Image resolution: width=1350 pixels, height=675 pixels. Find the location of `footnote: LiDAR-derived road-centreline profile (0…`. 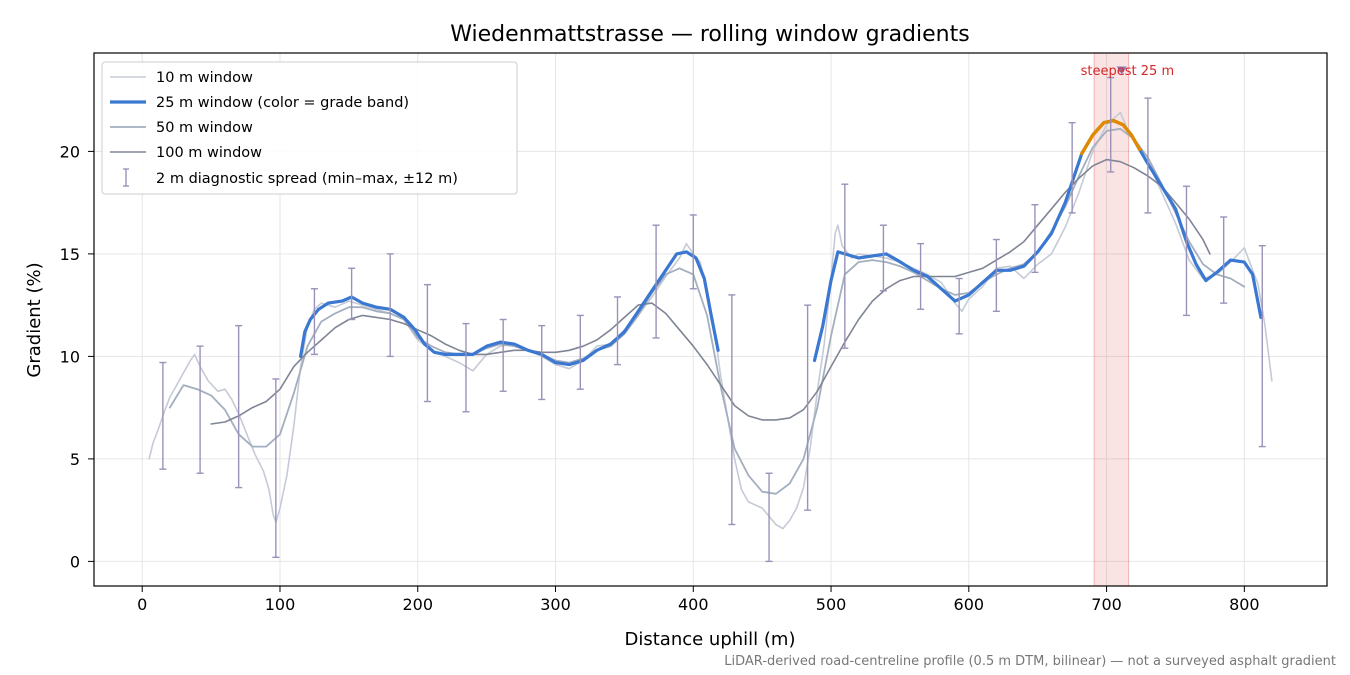

footnote: LiDAR-derived road-centreline profile (0… is located at coordinates (1030, 661).